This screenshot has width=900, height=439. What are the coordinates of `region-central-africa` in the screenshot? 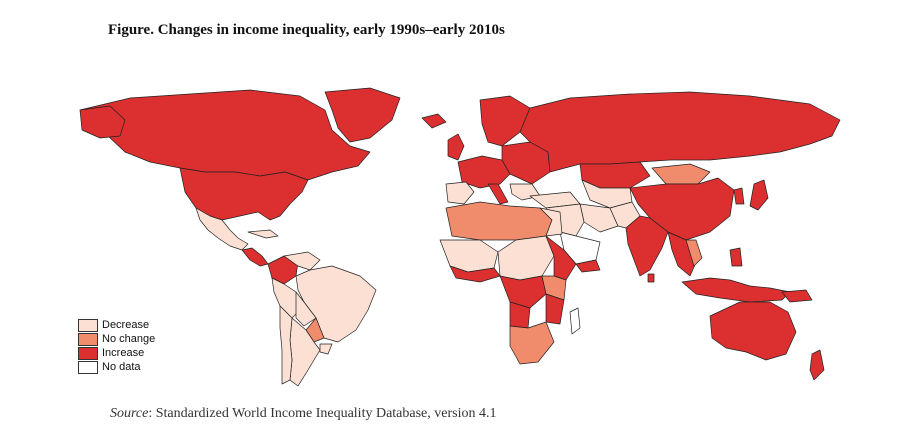 It's located at (526, 258).